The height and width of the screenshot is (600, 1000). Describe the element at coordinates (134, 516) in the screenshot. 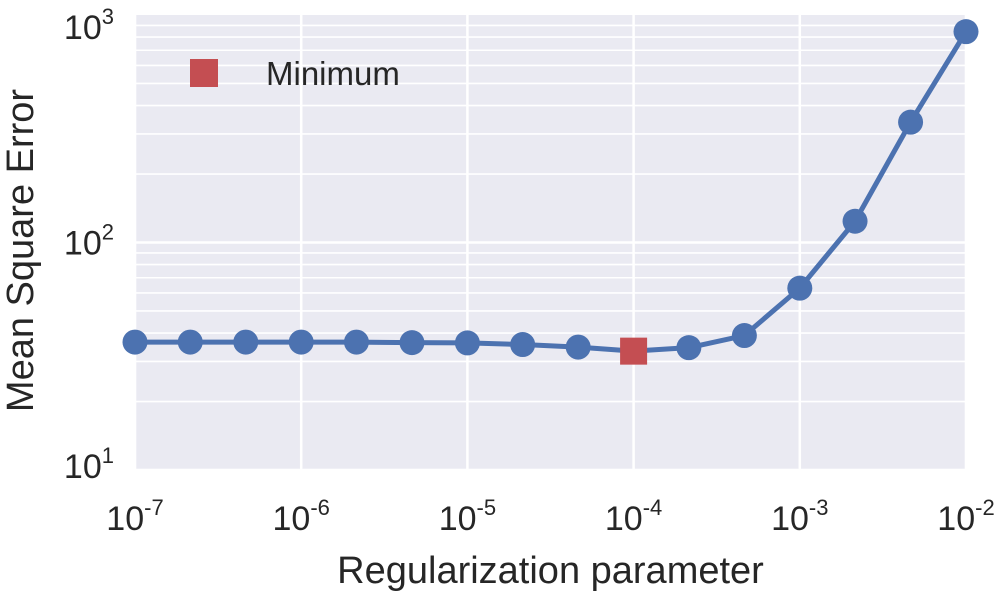

I see `x-tick-label: 10⁻⁷` at that location.